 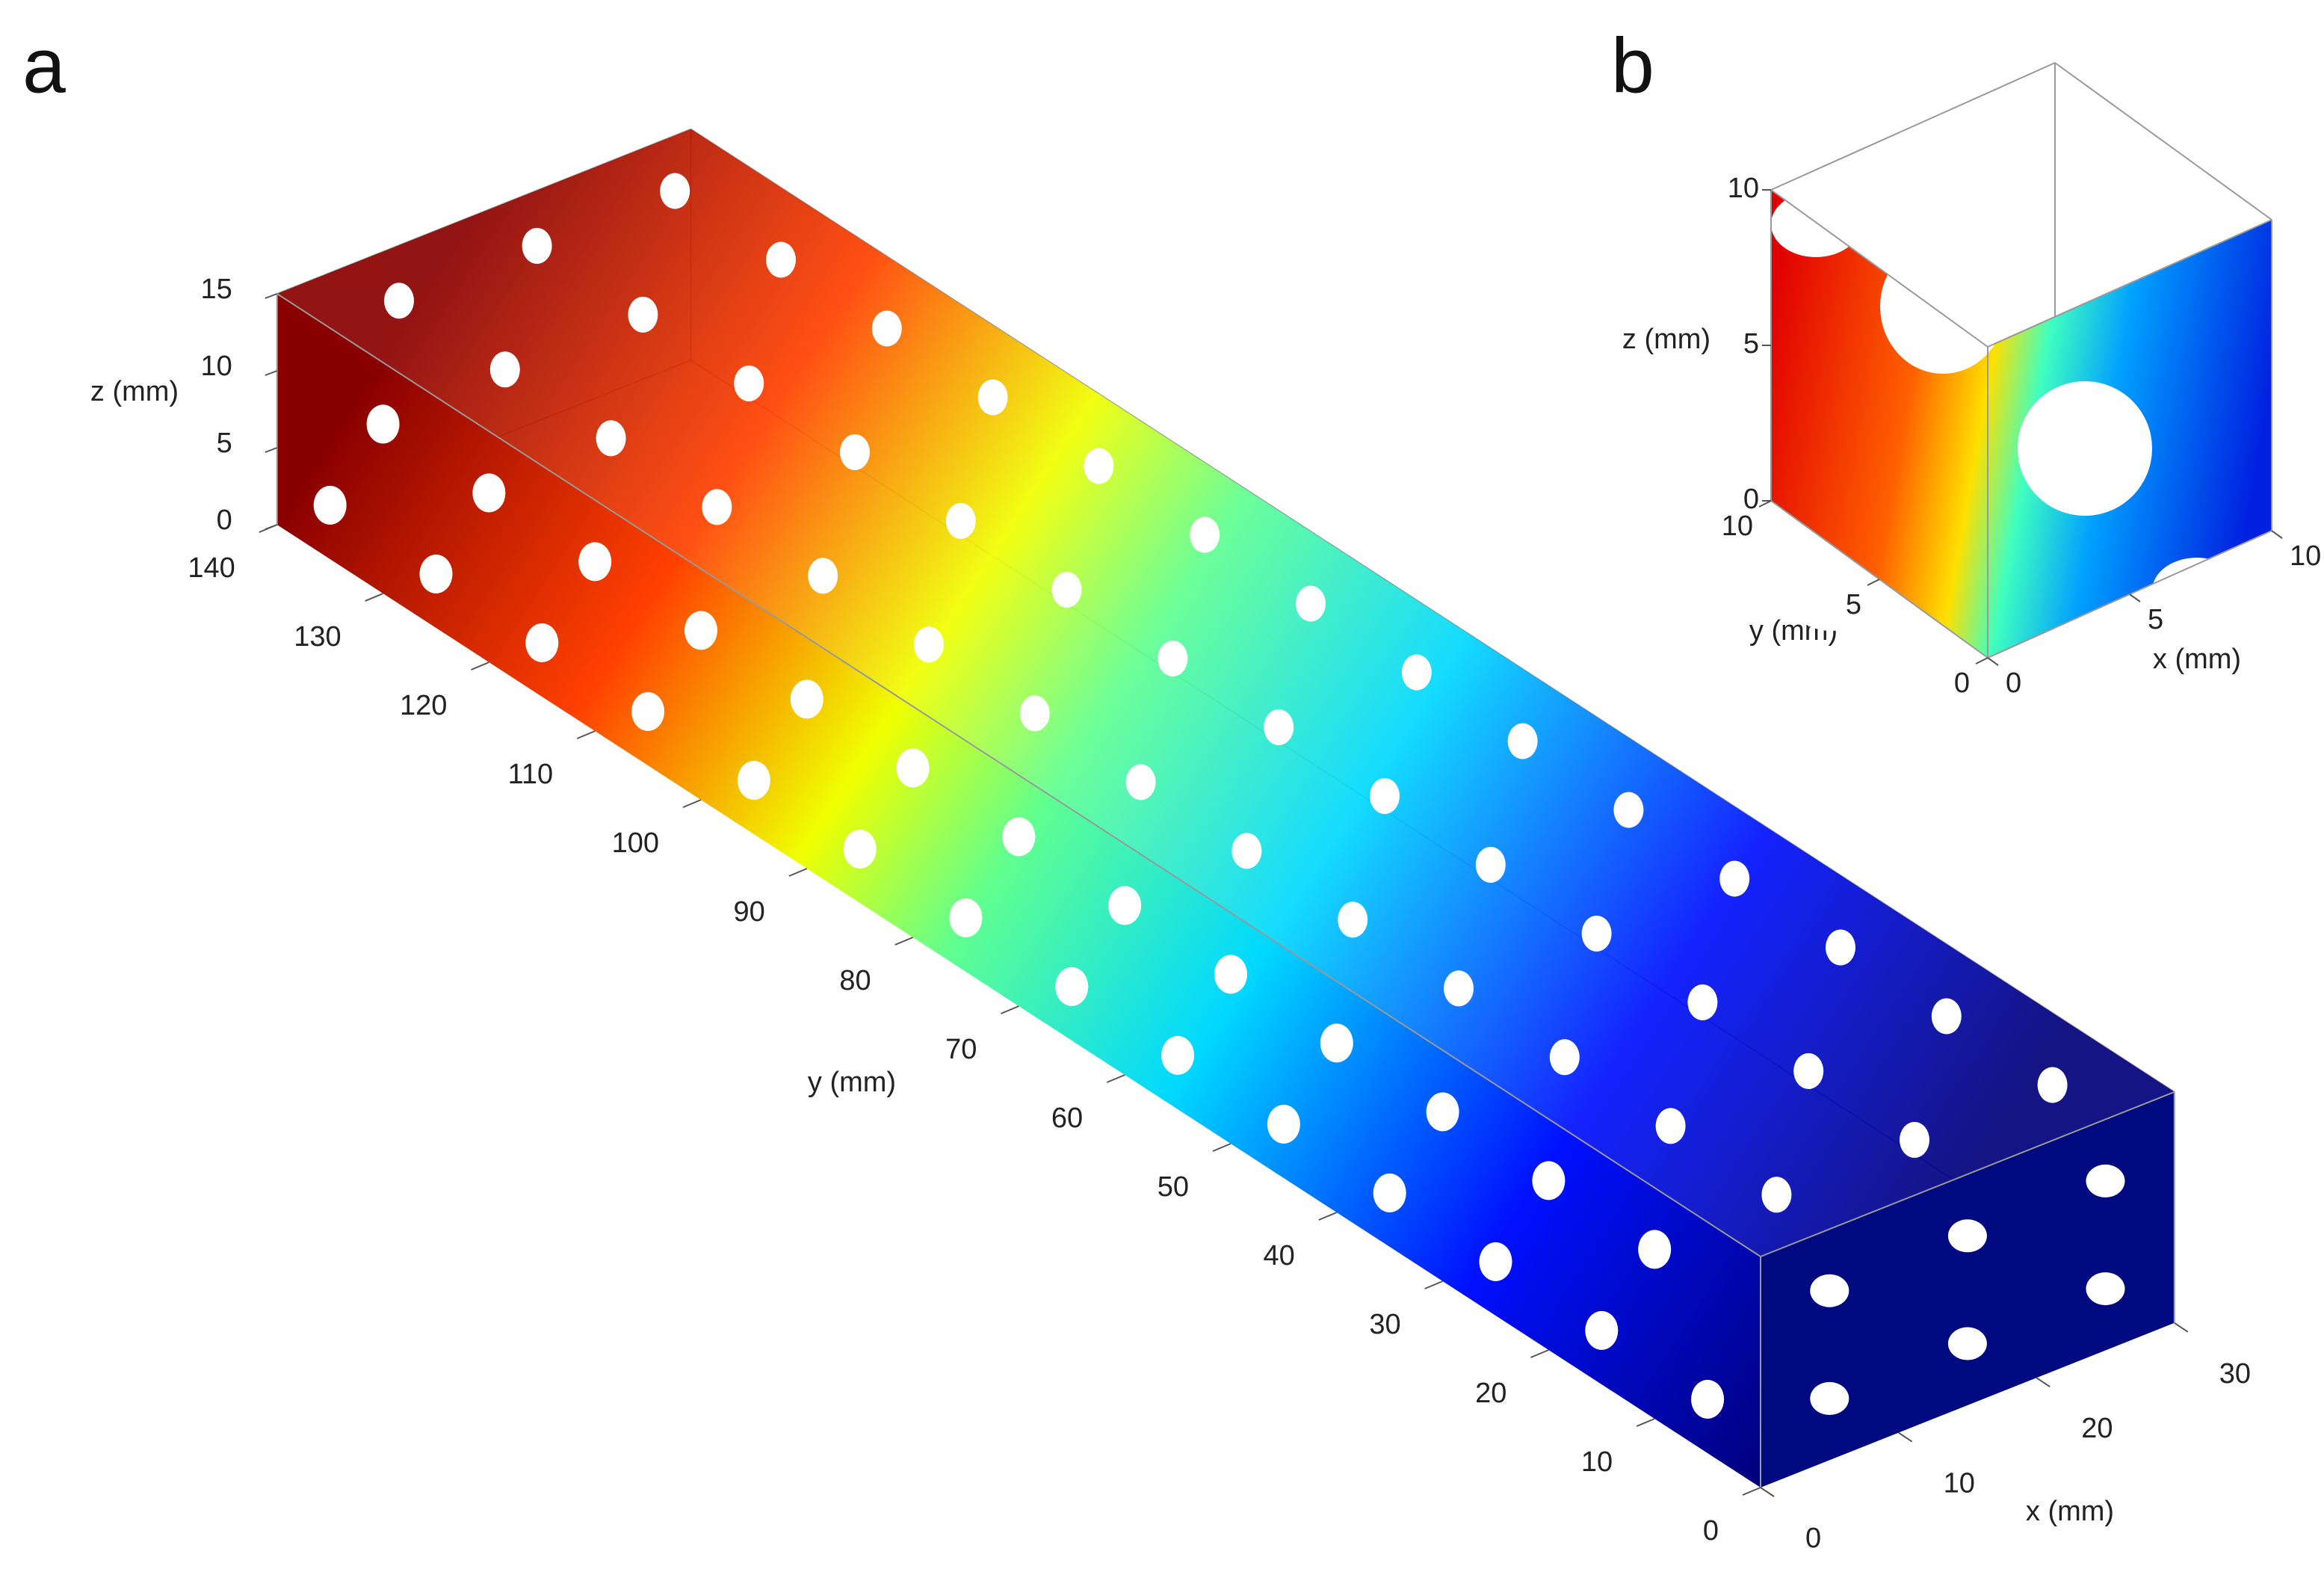 What do you see at coordinates (317, 637) in the screenshot?
I see `y-tick-label: 130` at bounding box center [317, 637].